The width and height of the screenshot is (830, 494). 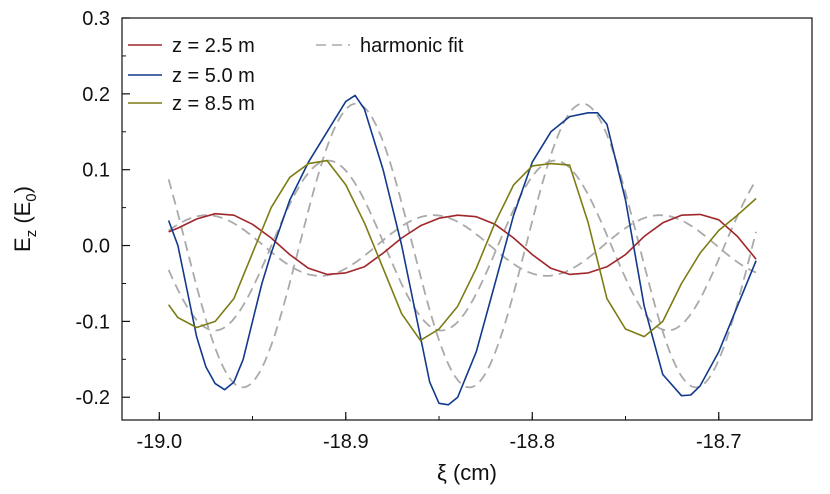 What do you see at coordinates (346, 442) in the screenshot?
I see `x-tick-label-1: -18.9` at bounding box center [346, 442].